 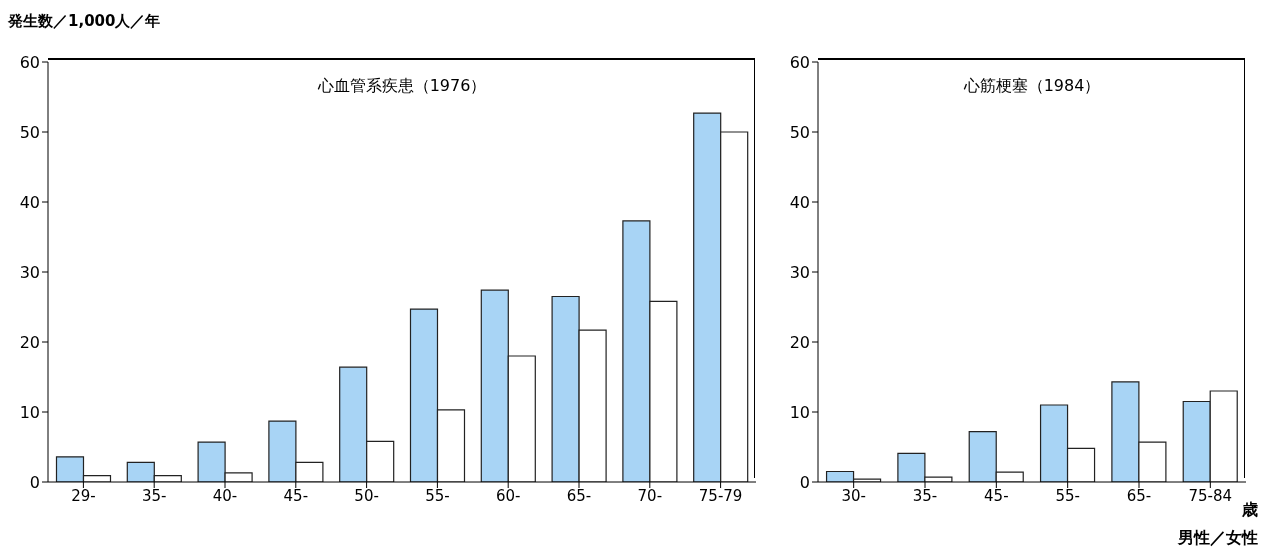 What do you see at coordinates (1218, 538) in the screenshot?
I see `text: 男性／女性` at bounding box center [1218, 538].